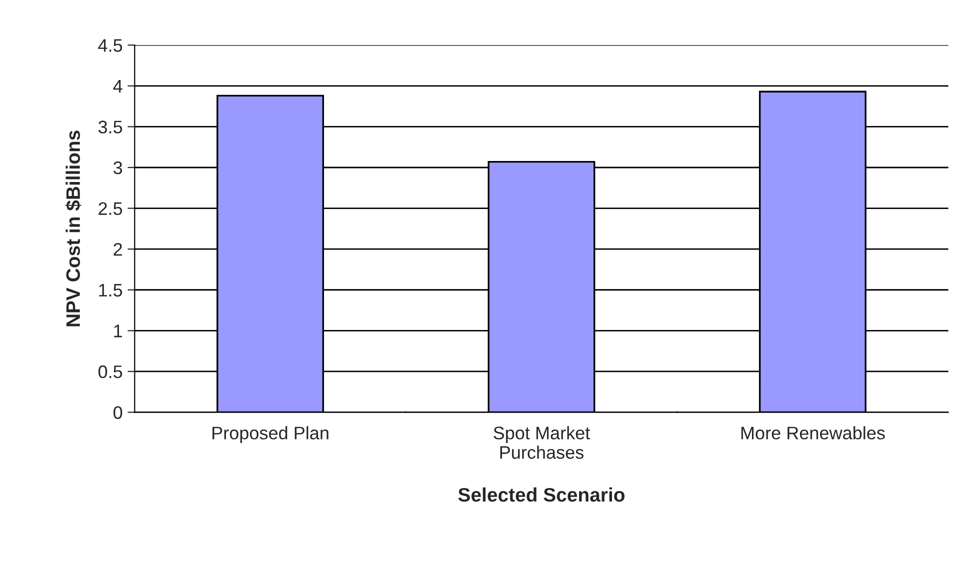 This screenshot has width=955, height=571. What do you see at coordinates (542, 442) in the screenshot?
I see `x-tick-label: Spot Market Purchases` at bounding box center [542, 442].